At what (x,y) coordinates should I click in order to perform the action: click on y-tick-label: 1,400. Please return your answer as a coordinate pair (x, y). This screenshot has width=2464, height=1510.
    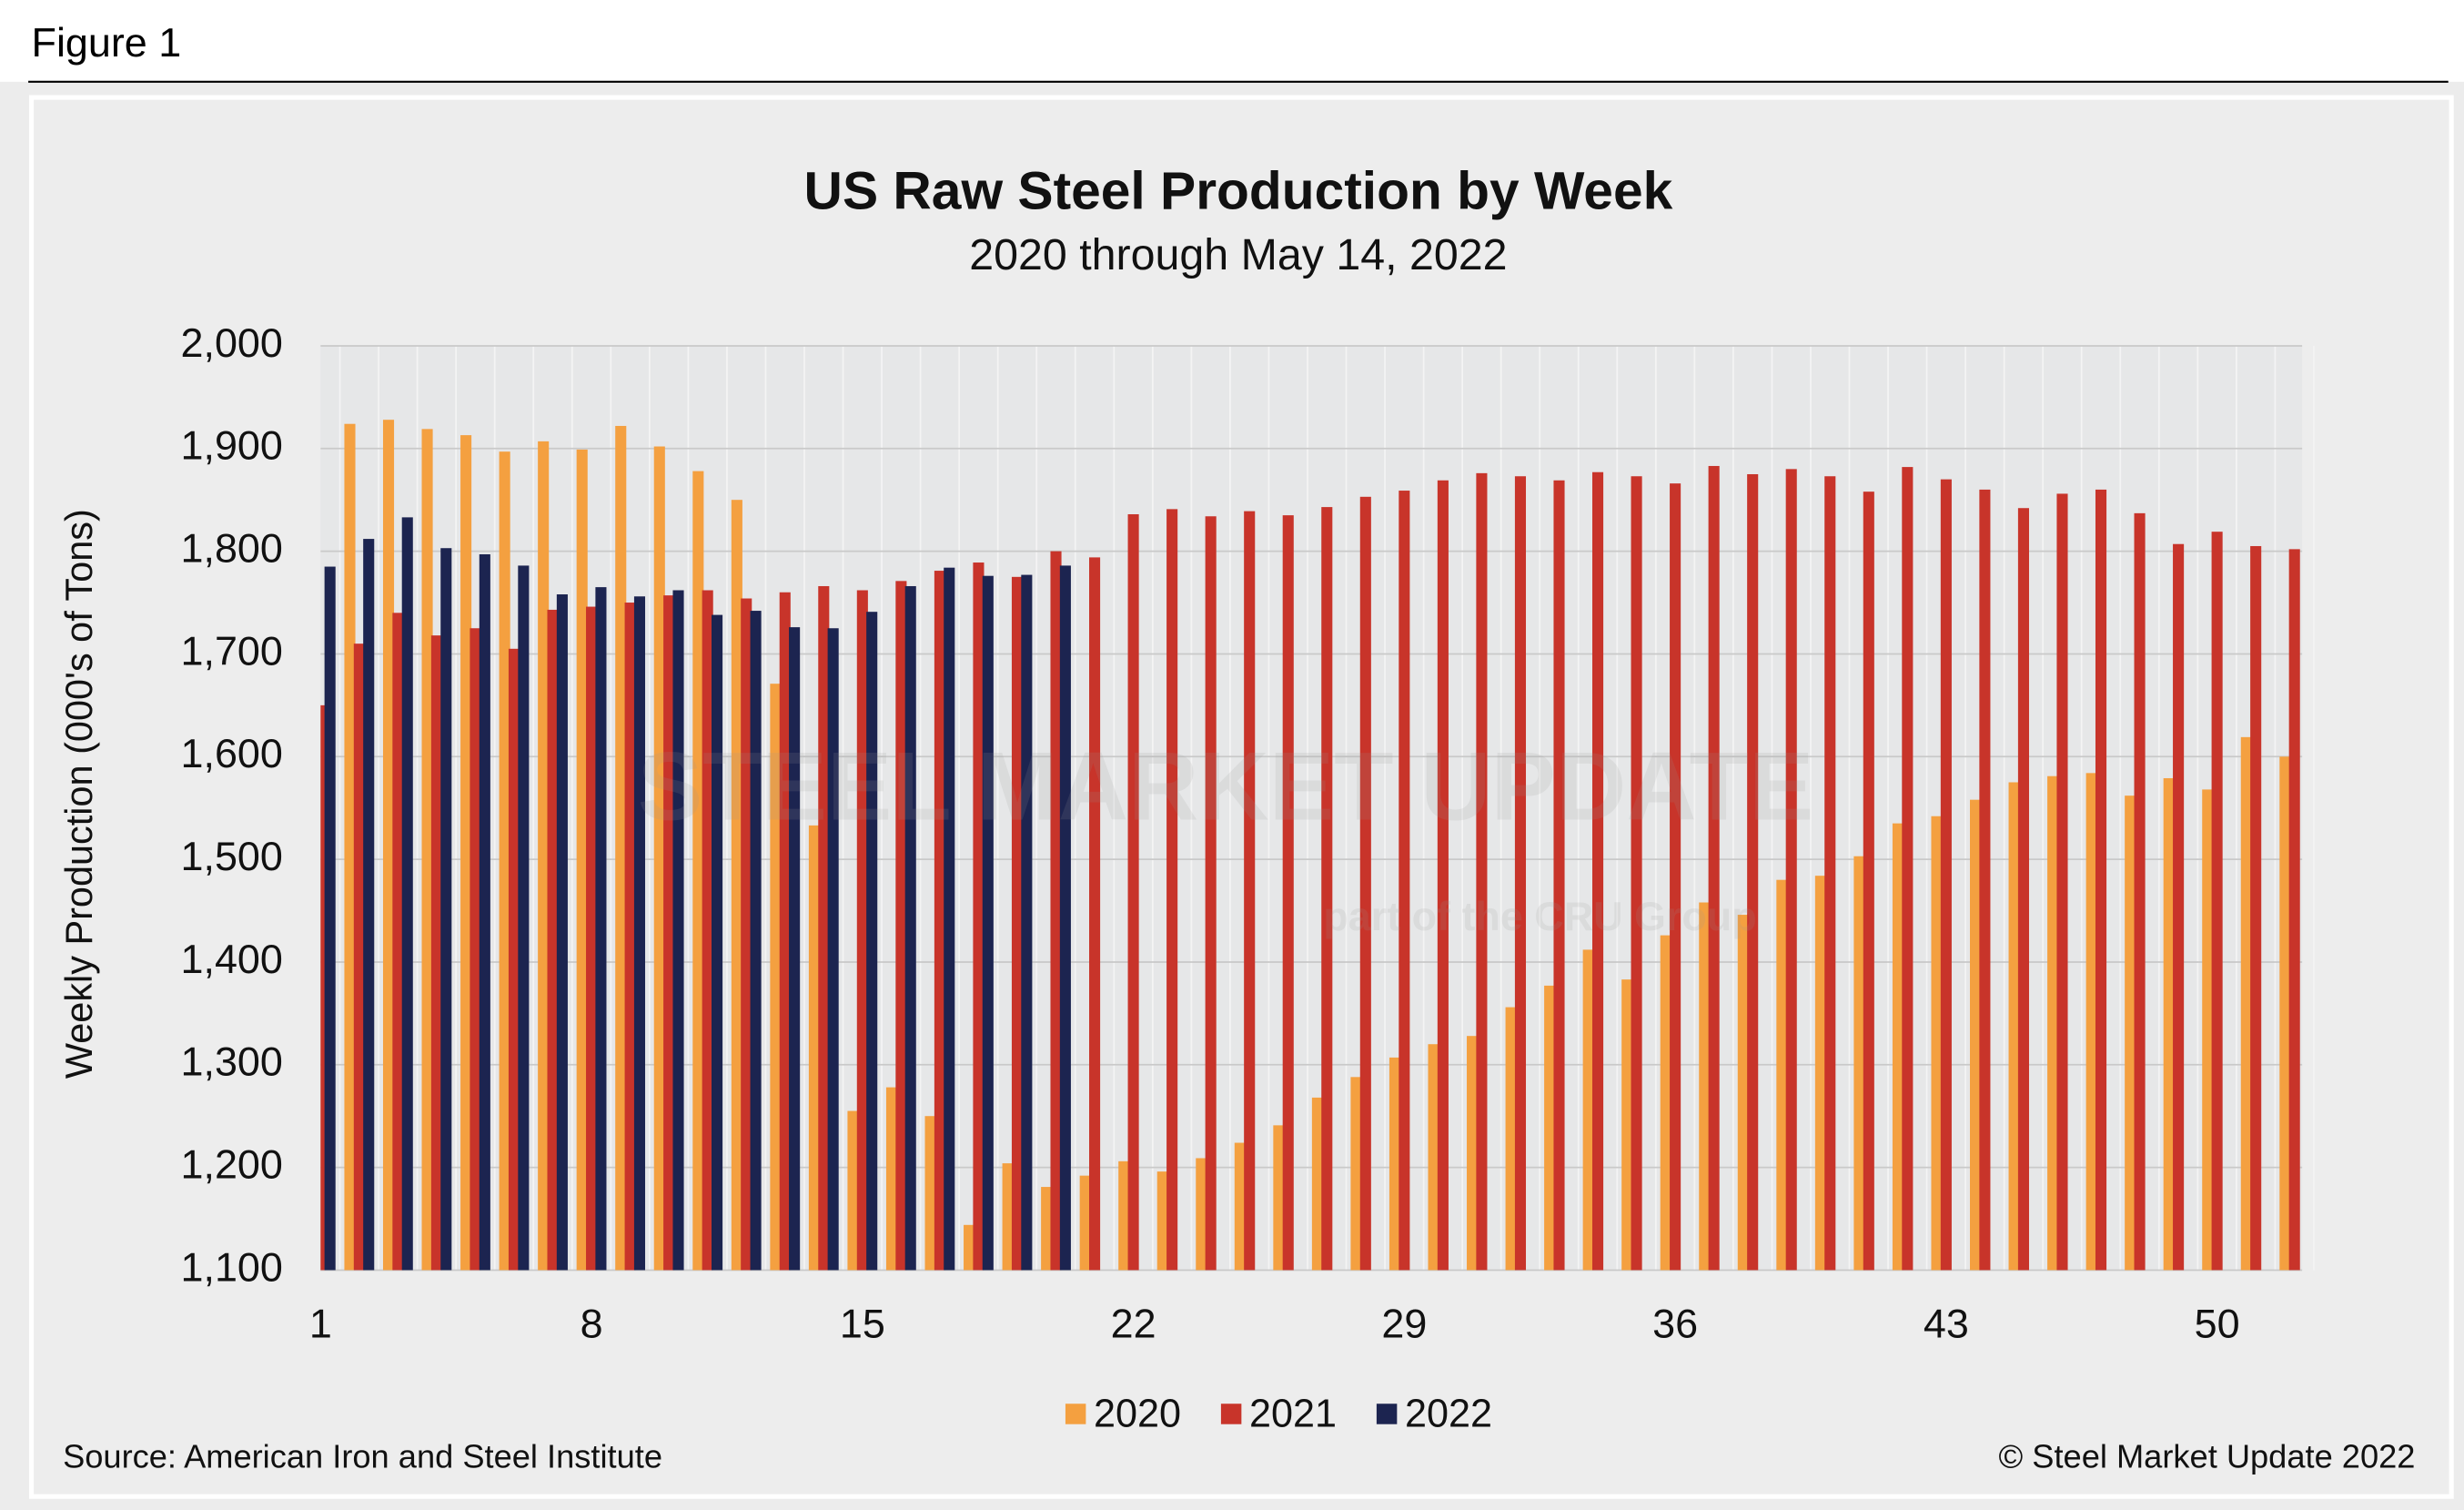
    Looking at the image, I should click on (232, 959).